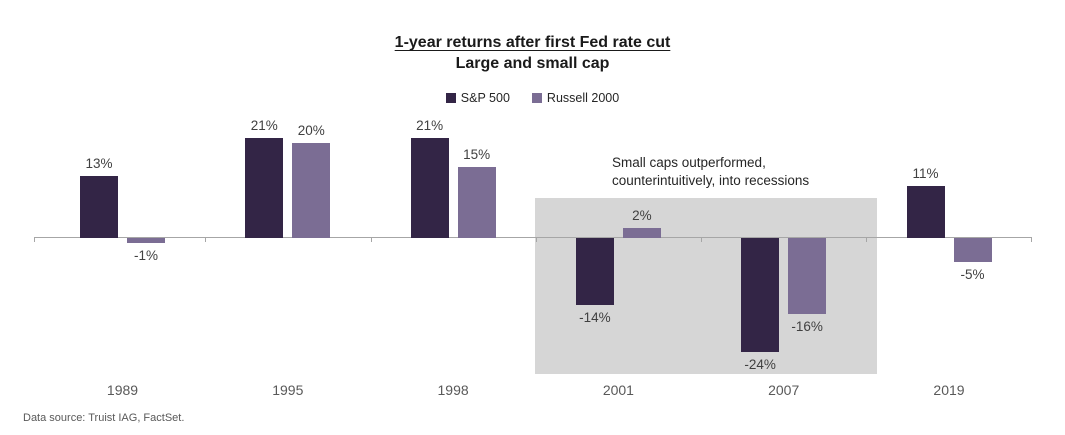 This screenshot has width=1065, height=435. What do you see at coordinates (583, 98) in the screenshot?
I see `legend-label-russell2000: Russell 2000` at bounding box center [583, 98].